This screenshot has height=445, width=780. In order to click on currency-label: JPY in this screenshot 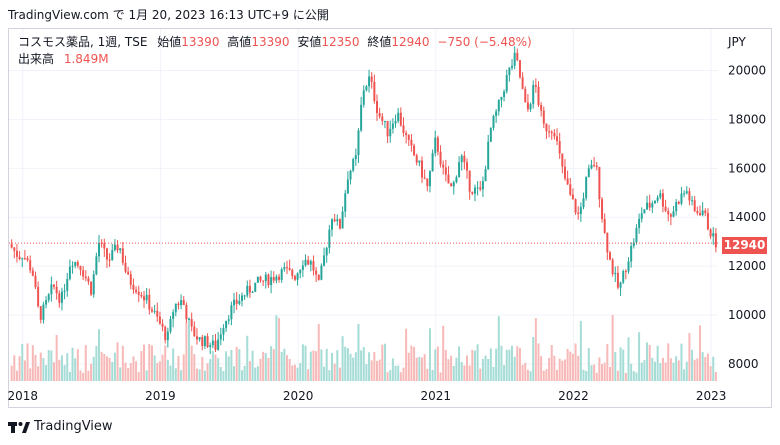, I will do `click(737, 42)`.